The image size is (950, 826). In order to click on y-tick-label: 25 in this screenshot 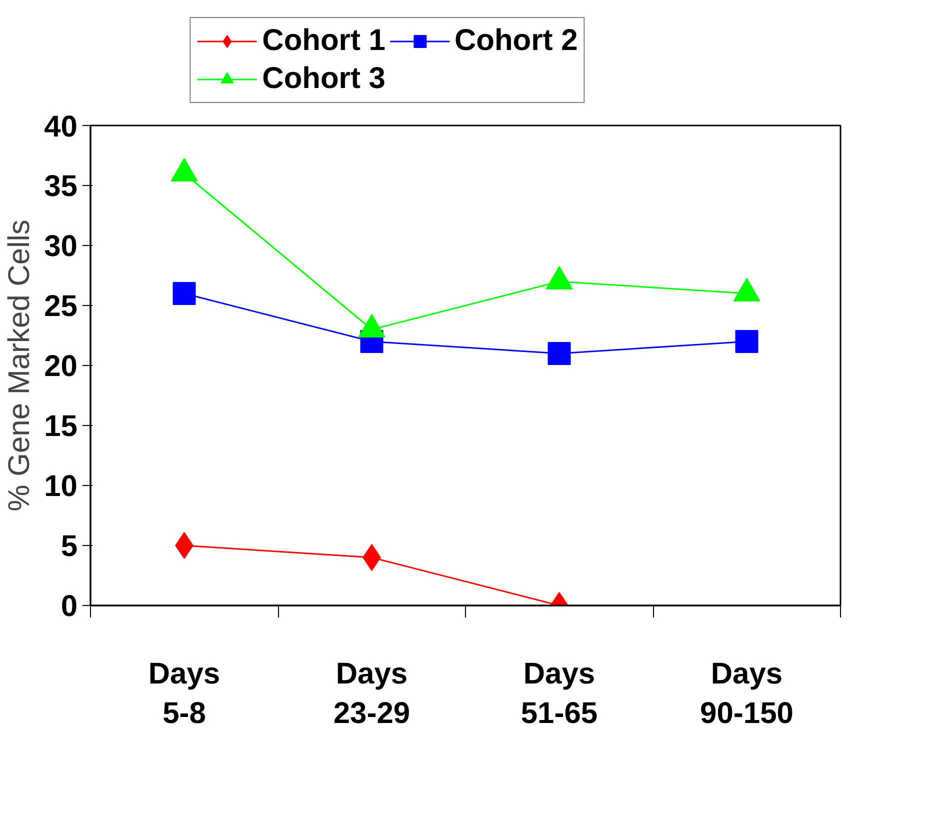, I will do `click(61, 306)`.